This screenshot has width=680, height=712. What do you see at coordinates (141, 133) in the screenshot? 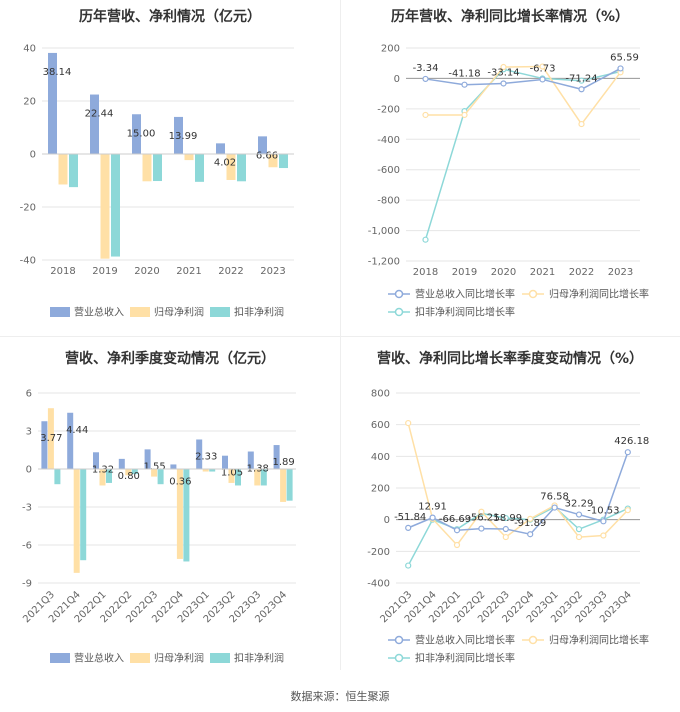
I see `data-label: 15.00` at bounding box center [141, 133].